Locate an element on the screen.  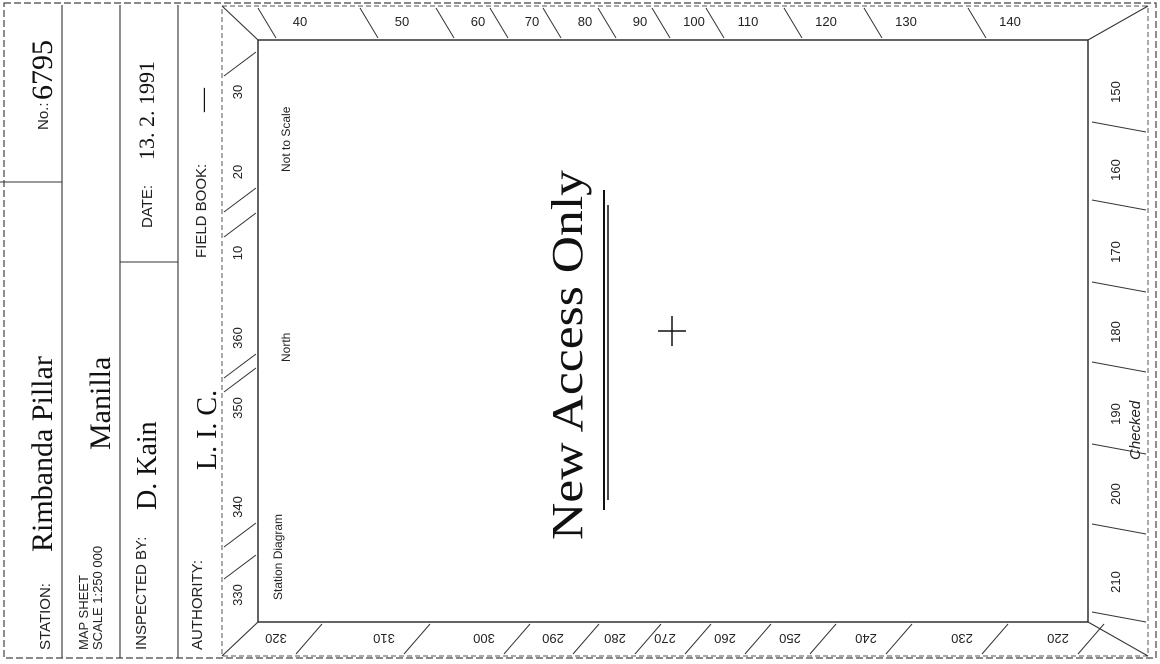
inspected-by-value: D. Kain is located at coordinates (147, 465).